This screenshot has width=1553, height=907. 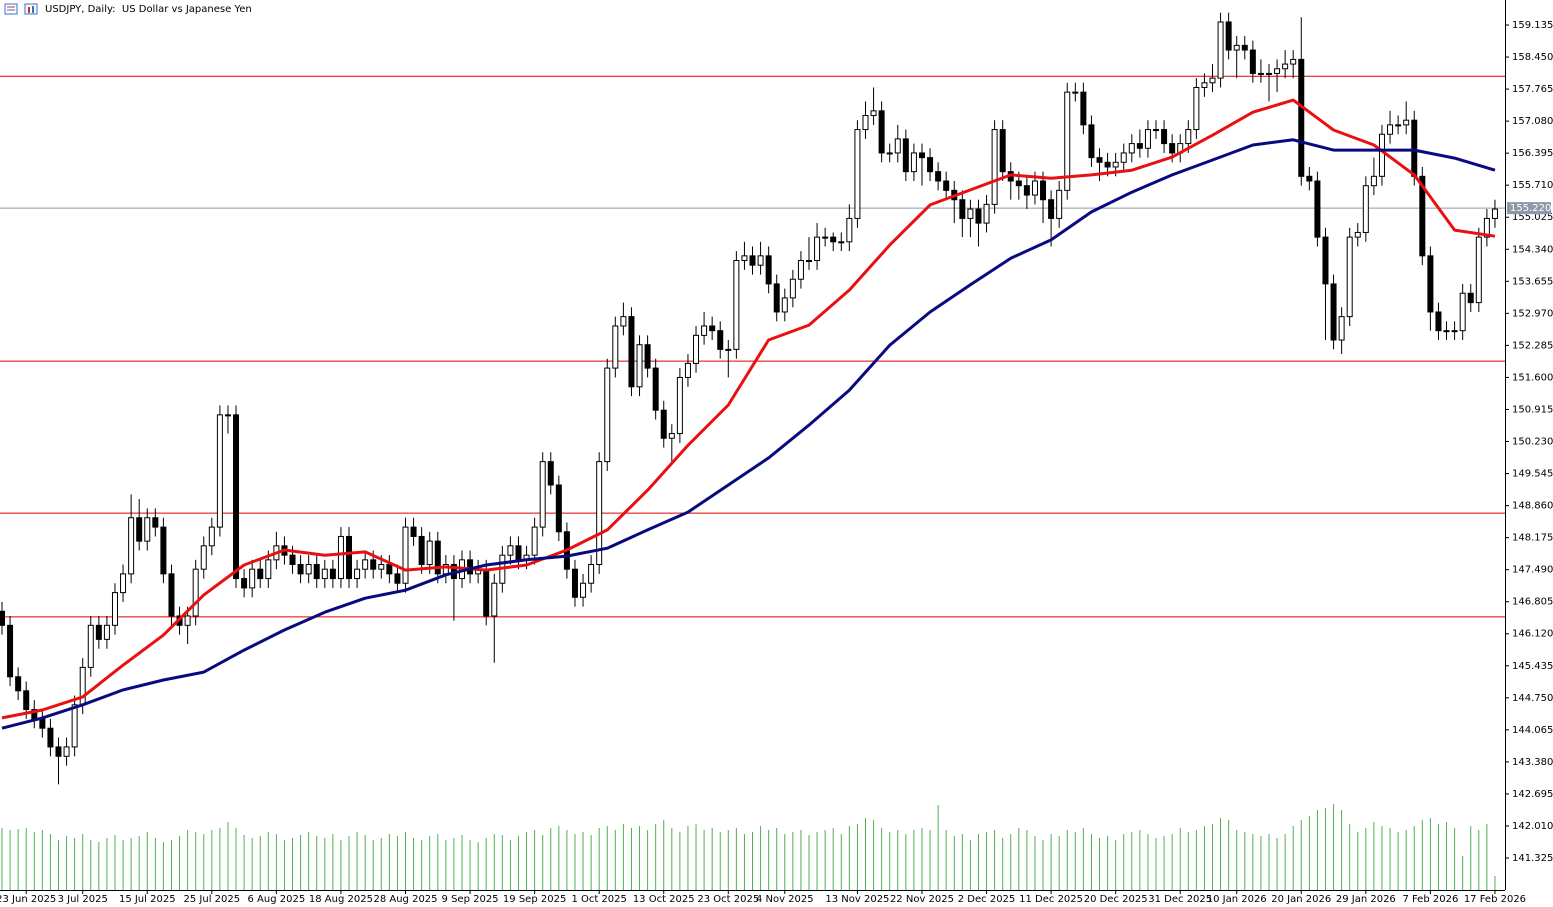 I want to click on x-tick-label: 28 Aug 2025, so click(x=405, y=899).